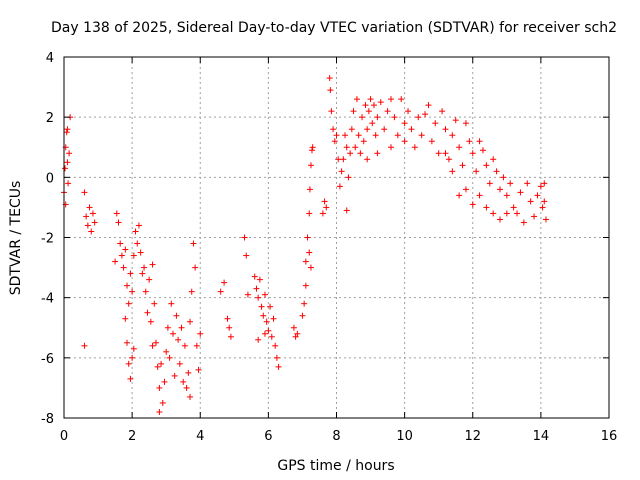 Image resolution: width=640 pixels, height=480 pixels. Describe the element at coordinates (338, 436) in the screenshot. I see `x-tick-labels: 0 2 4 6 8 10 12 14 16` at that location.